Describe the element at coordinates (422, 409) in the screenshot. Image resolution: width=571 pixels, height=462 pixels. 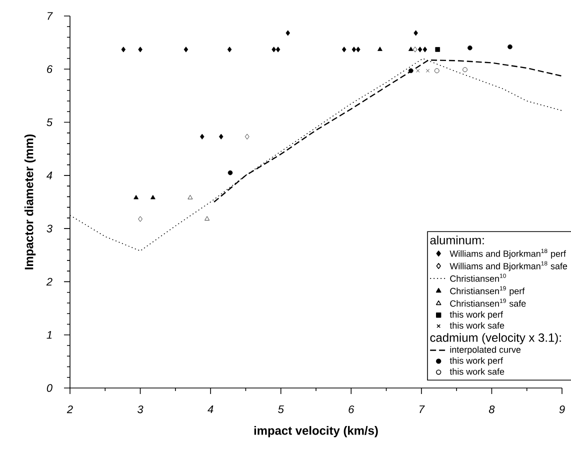
I see `x-tick-label: 7` at that location.